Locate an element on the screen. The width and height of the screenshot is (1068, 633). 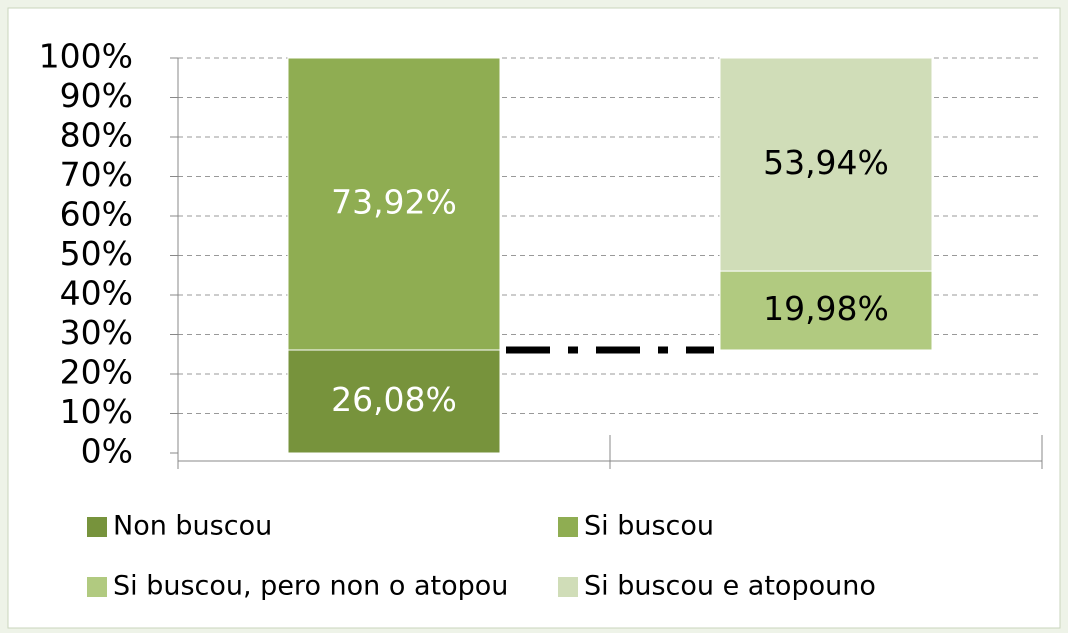
y-tick-label: 70% is located at coordinates (96, 174).